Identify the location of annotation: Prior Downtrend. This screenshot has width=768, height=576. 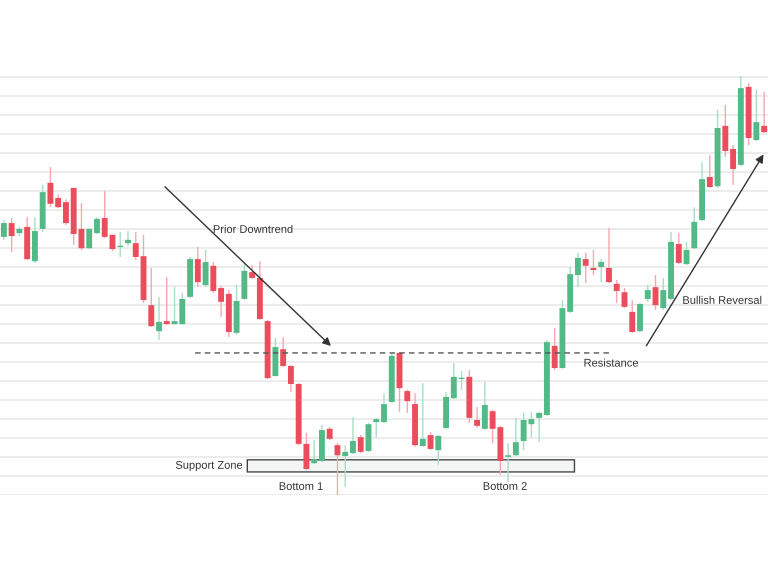
(253, 228).